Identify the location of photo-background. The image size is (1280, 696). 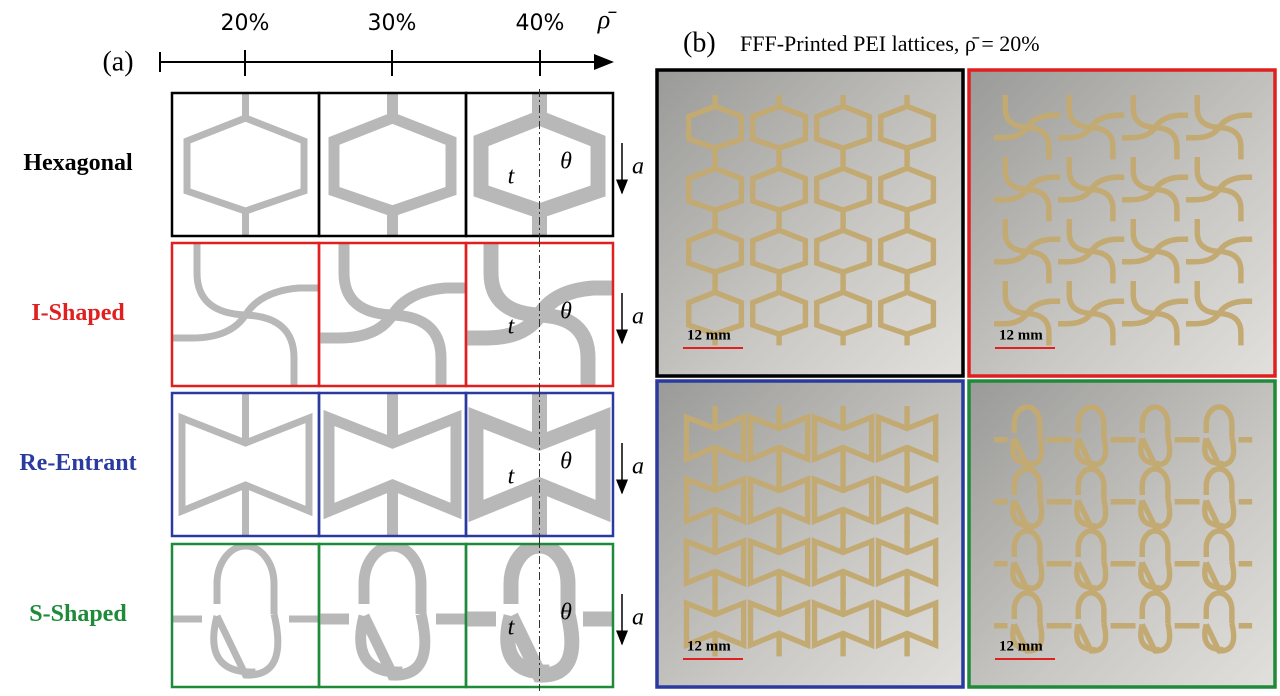
(810, 223).